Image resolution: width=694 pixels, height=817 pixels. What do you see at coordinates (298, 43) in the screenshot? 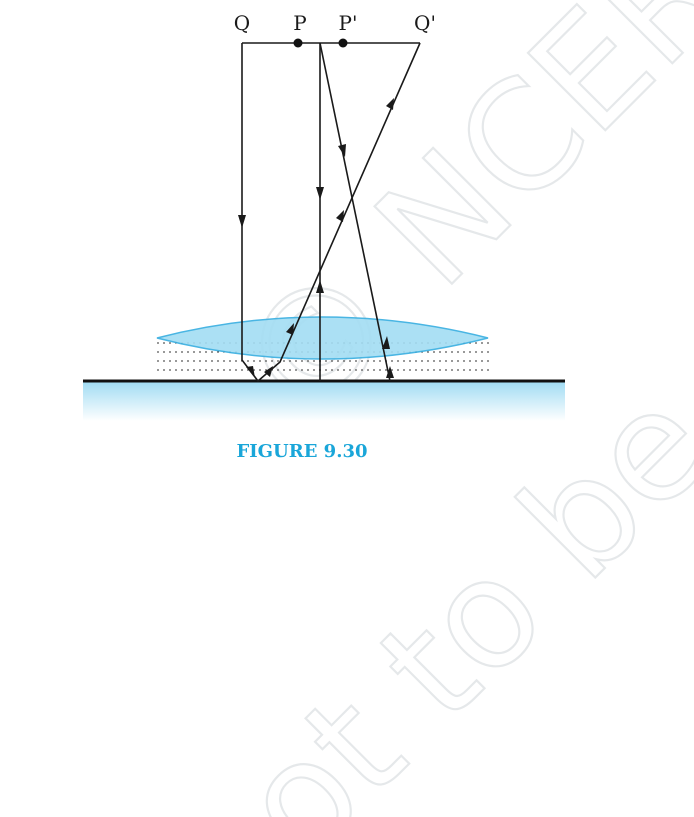
I see `point-p` at bounding box center [298, 43].